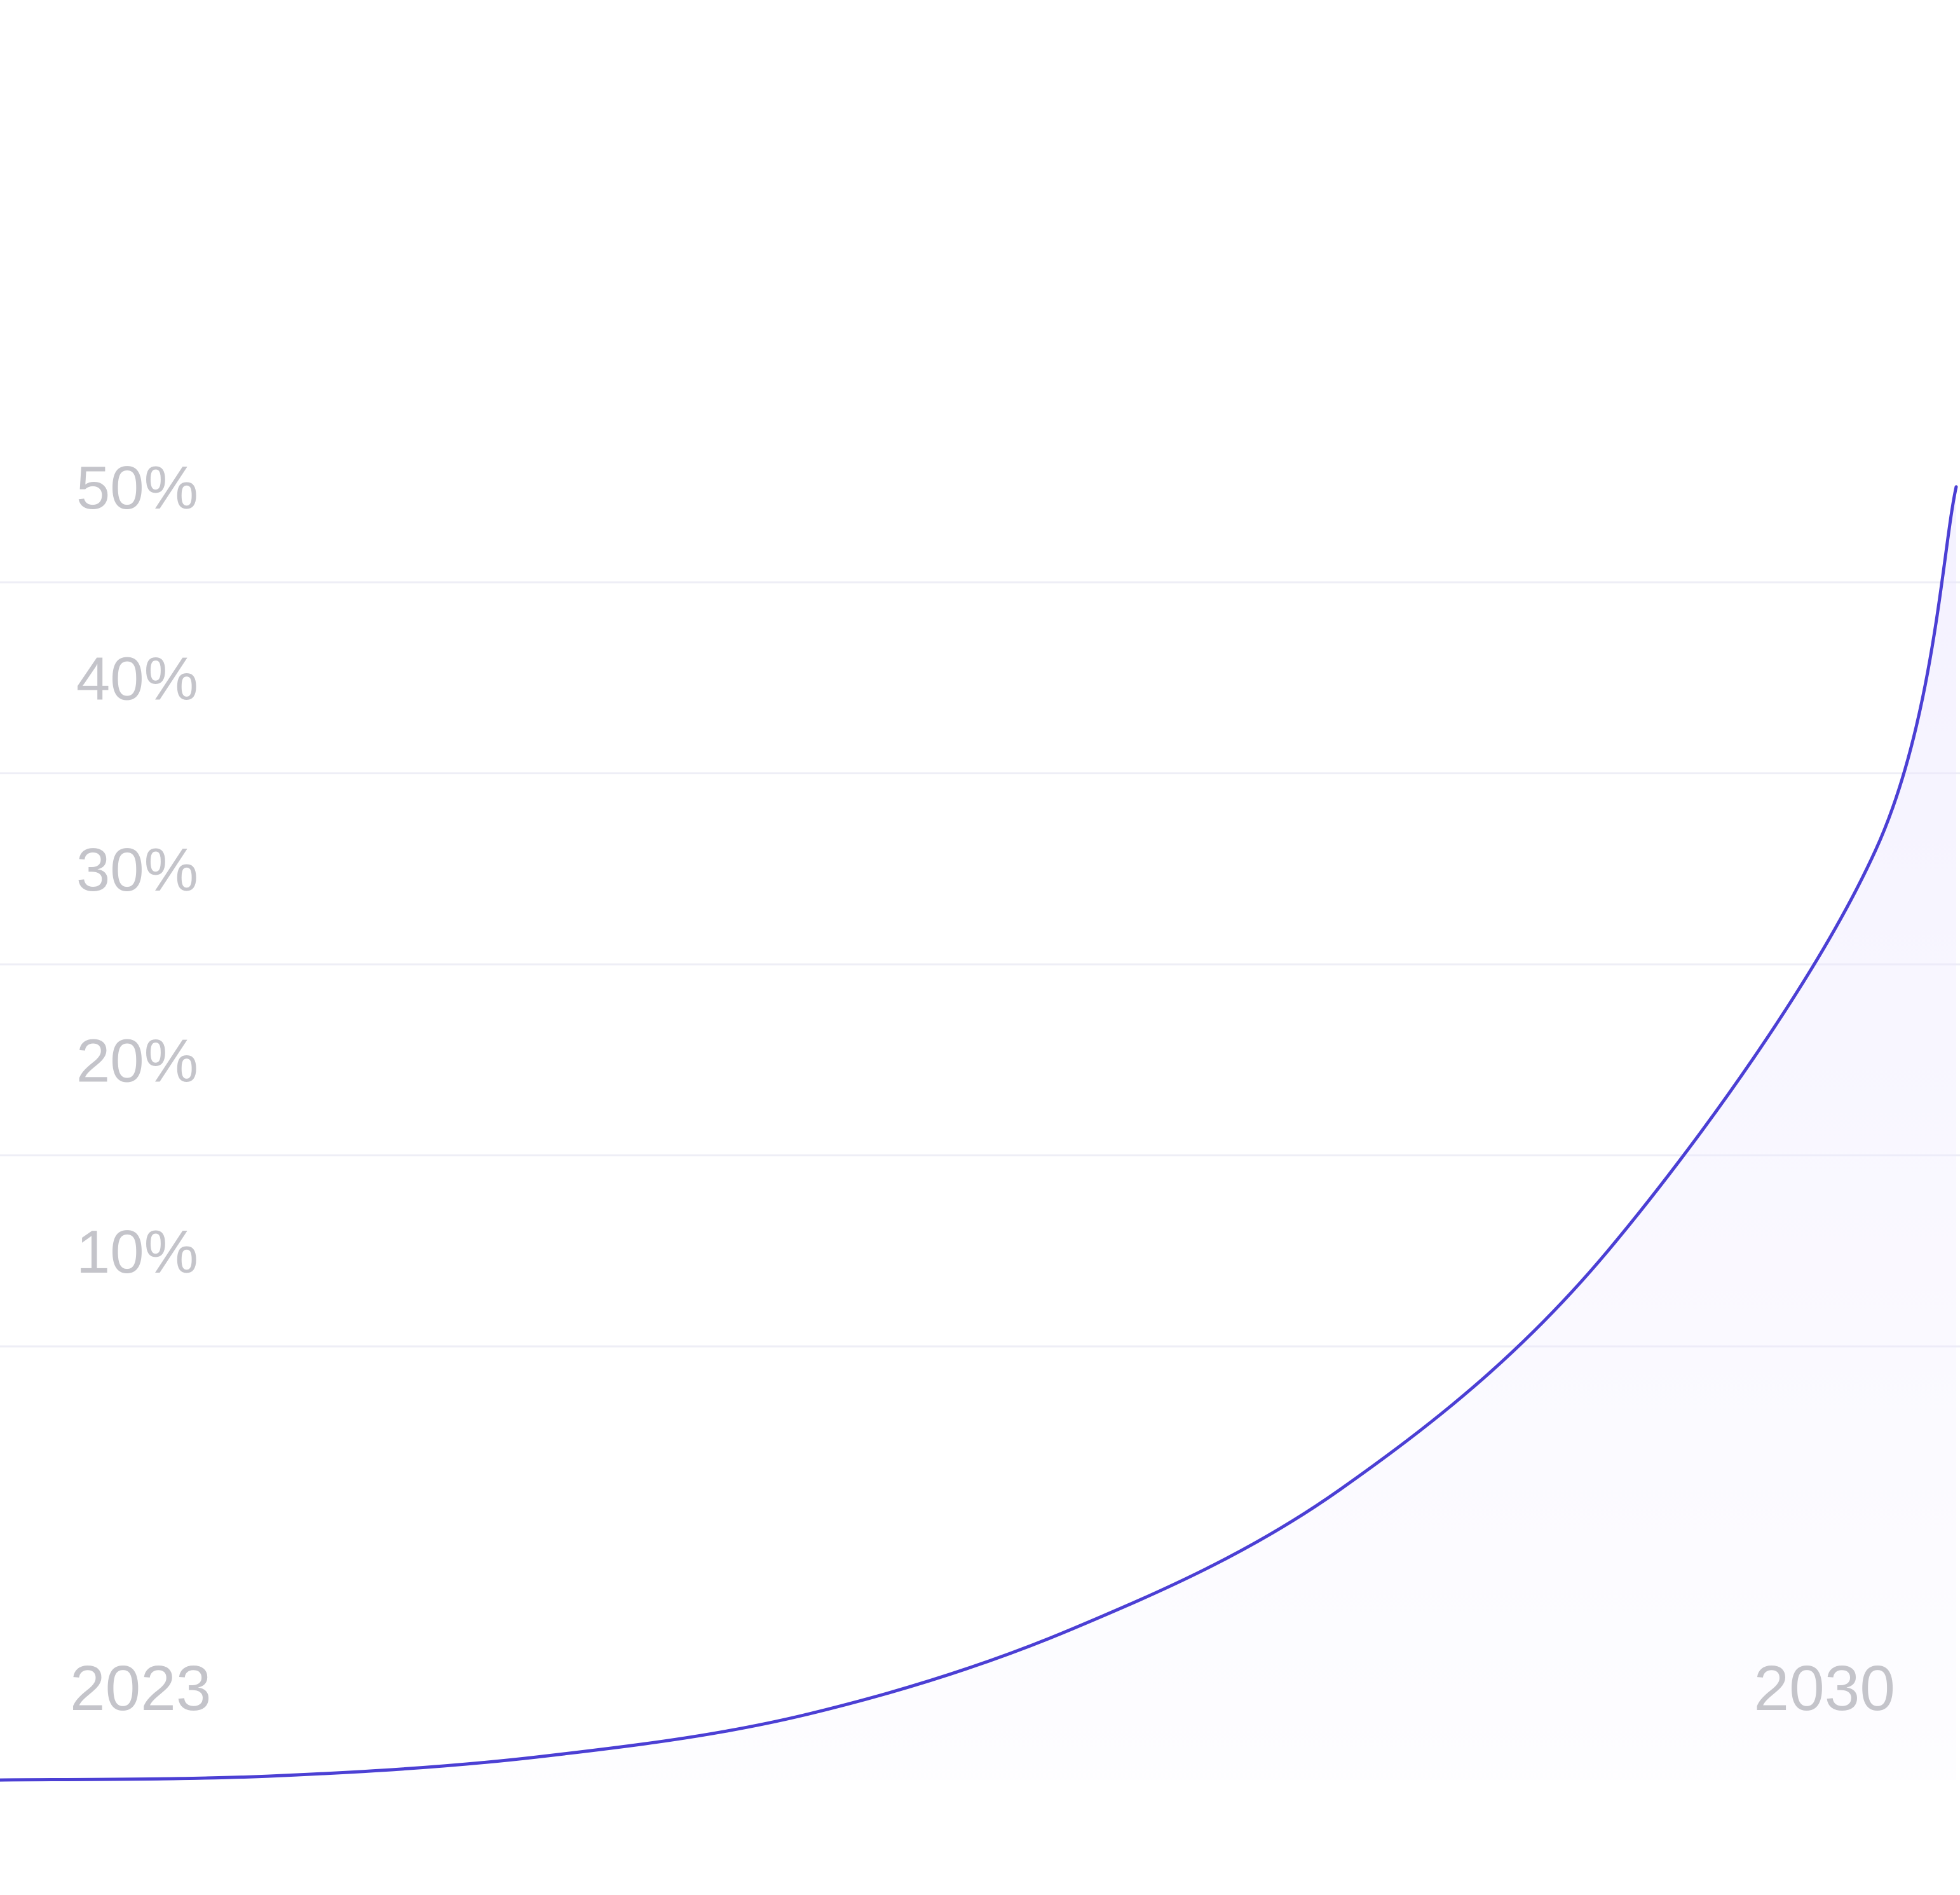 This screenshot has width=1960, height=1895. Describe the element at coordinates (982, 1689) in the screenshot. I see `x-axis-tick-labels: 2023 2030` at that location.